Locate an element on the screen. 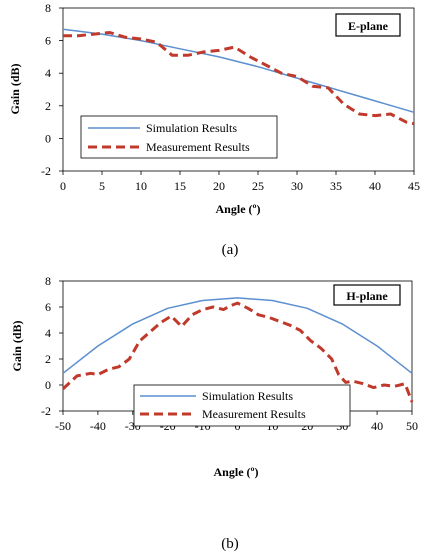 The height and width of the screenshot is (558, 428). x-tick-label: 45 is located at coordinates (414, 186).